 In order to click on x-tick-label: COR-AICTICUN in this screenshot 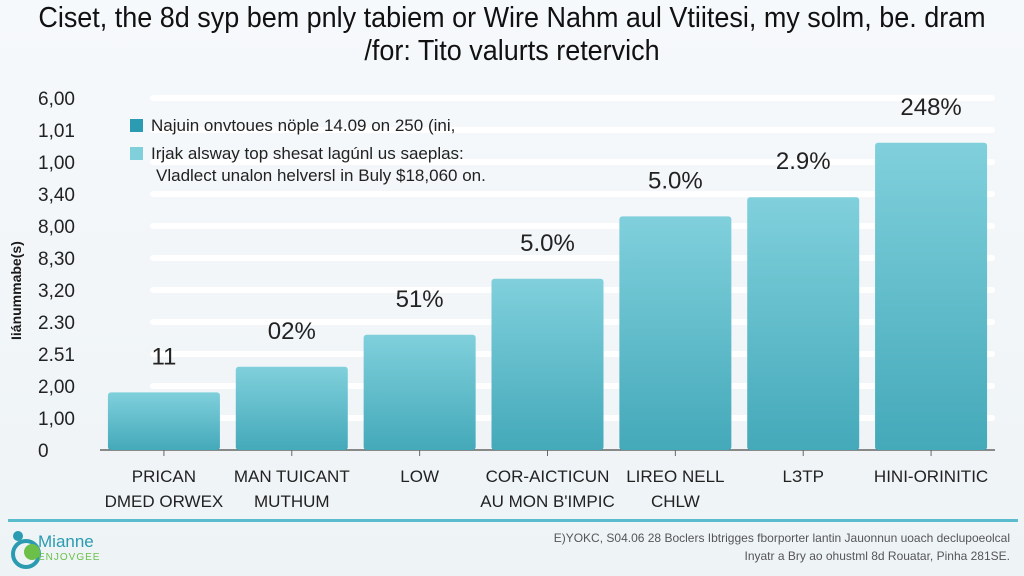, I will do `click(548, 476)`.